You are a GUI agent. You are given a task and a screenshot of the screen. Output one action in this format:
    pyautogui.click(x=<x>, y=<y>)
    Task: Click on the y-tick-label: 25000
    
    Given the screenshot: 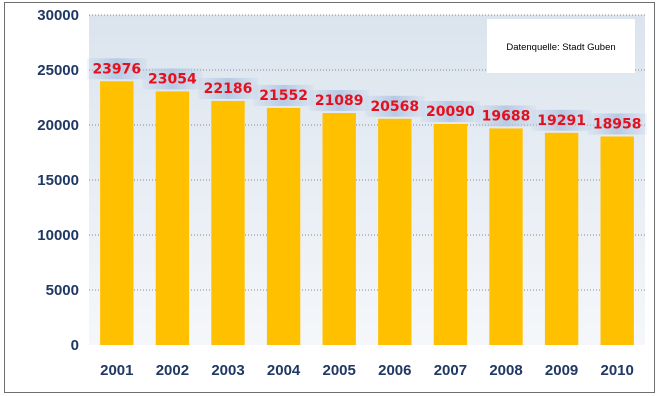 What is the action you would take?
    pyautogui.click(x=58, y=70)
    